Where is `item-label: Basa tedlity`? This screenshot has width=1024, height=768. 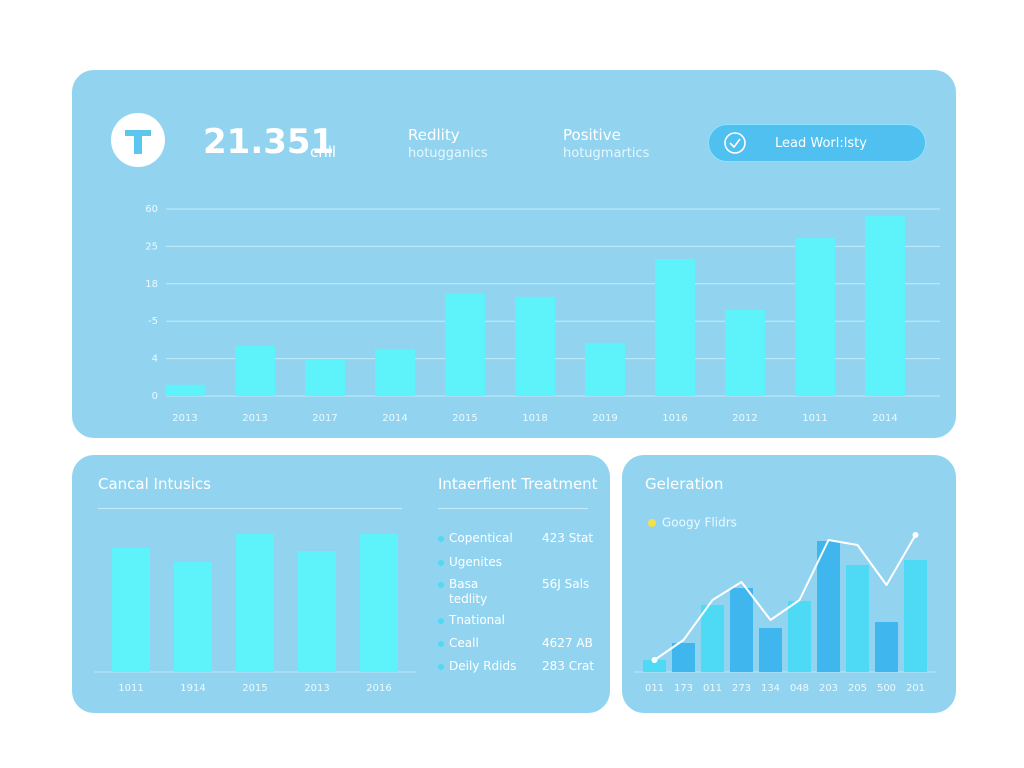
item-label: Basa tedlity is located at coordinates (468, 591).